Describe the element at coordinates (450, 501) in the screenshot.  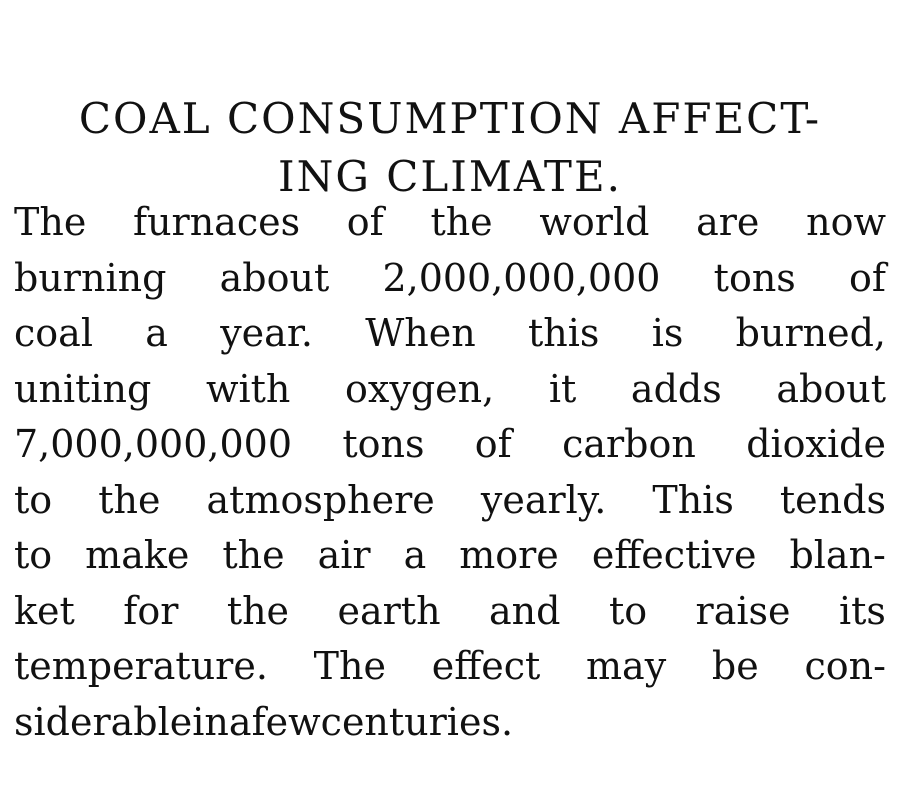
I see `text-line: to the atmosphere yearly. This tends` at that location.